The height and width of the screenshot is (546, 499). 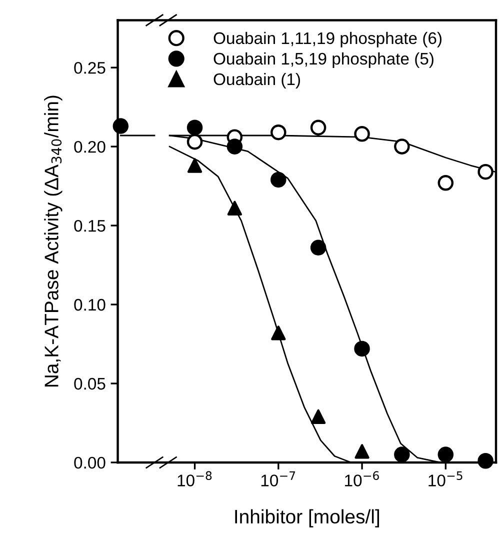 I want to click on legend-label: Ouabain (1), so click(x=257, y=80).